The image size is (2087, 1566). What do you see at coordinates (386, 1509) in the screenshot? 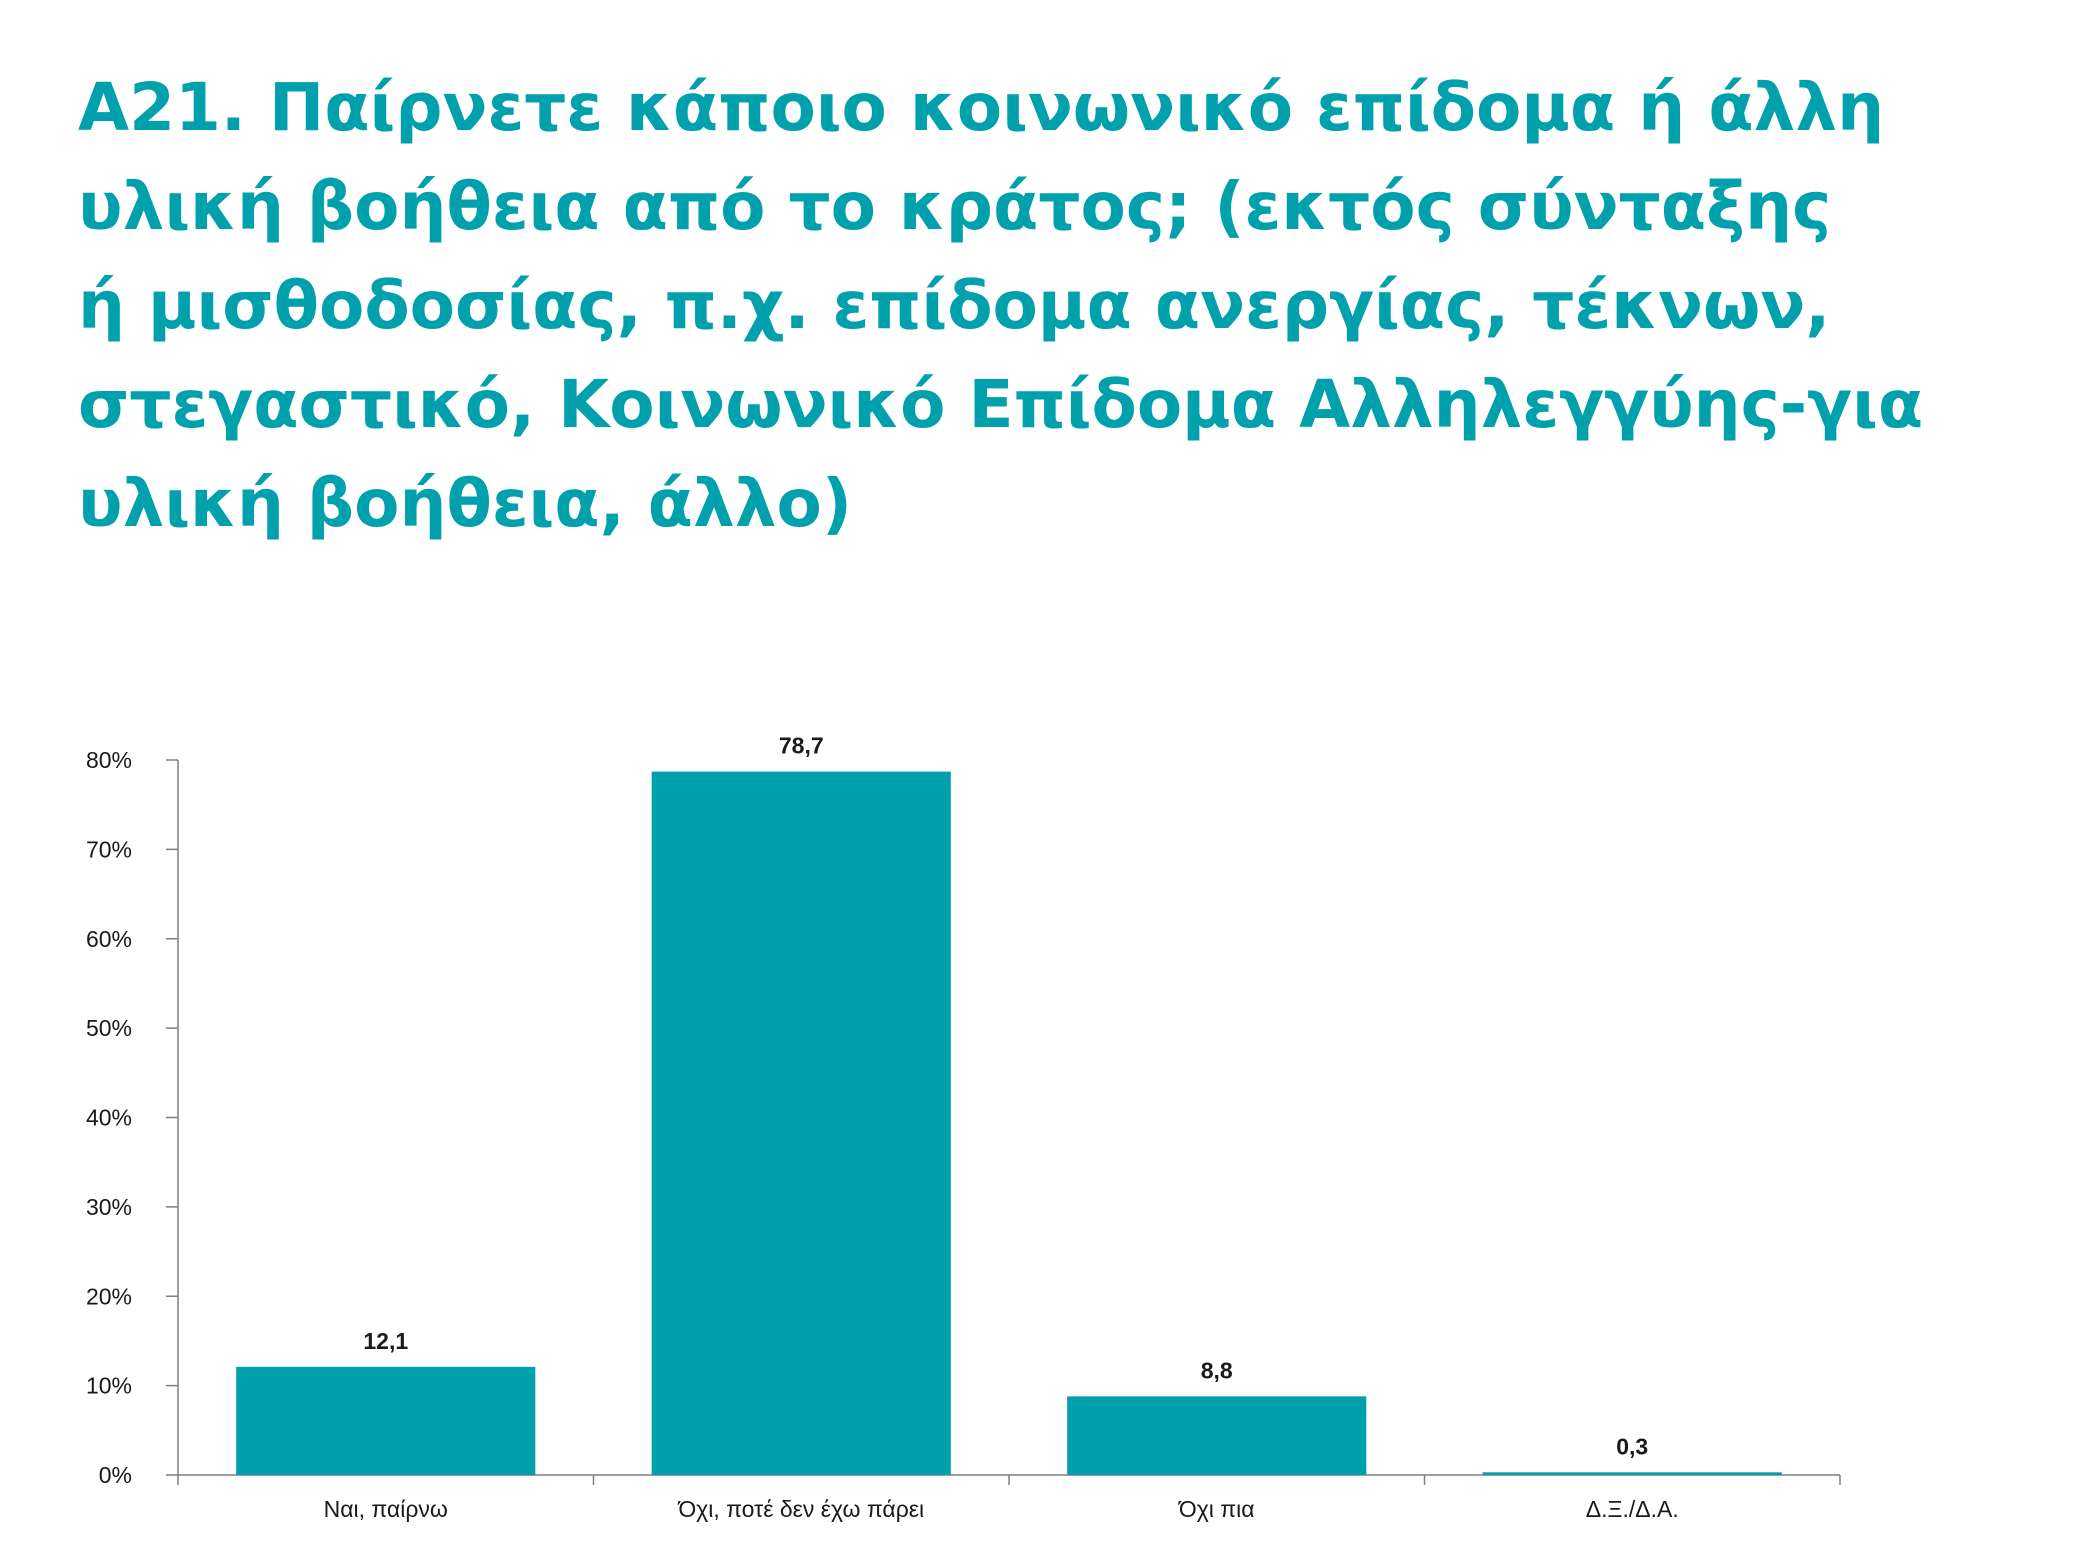
I see `category-label-1: Ναι, παίρνω` at bounding box center [386, 1509].